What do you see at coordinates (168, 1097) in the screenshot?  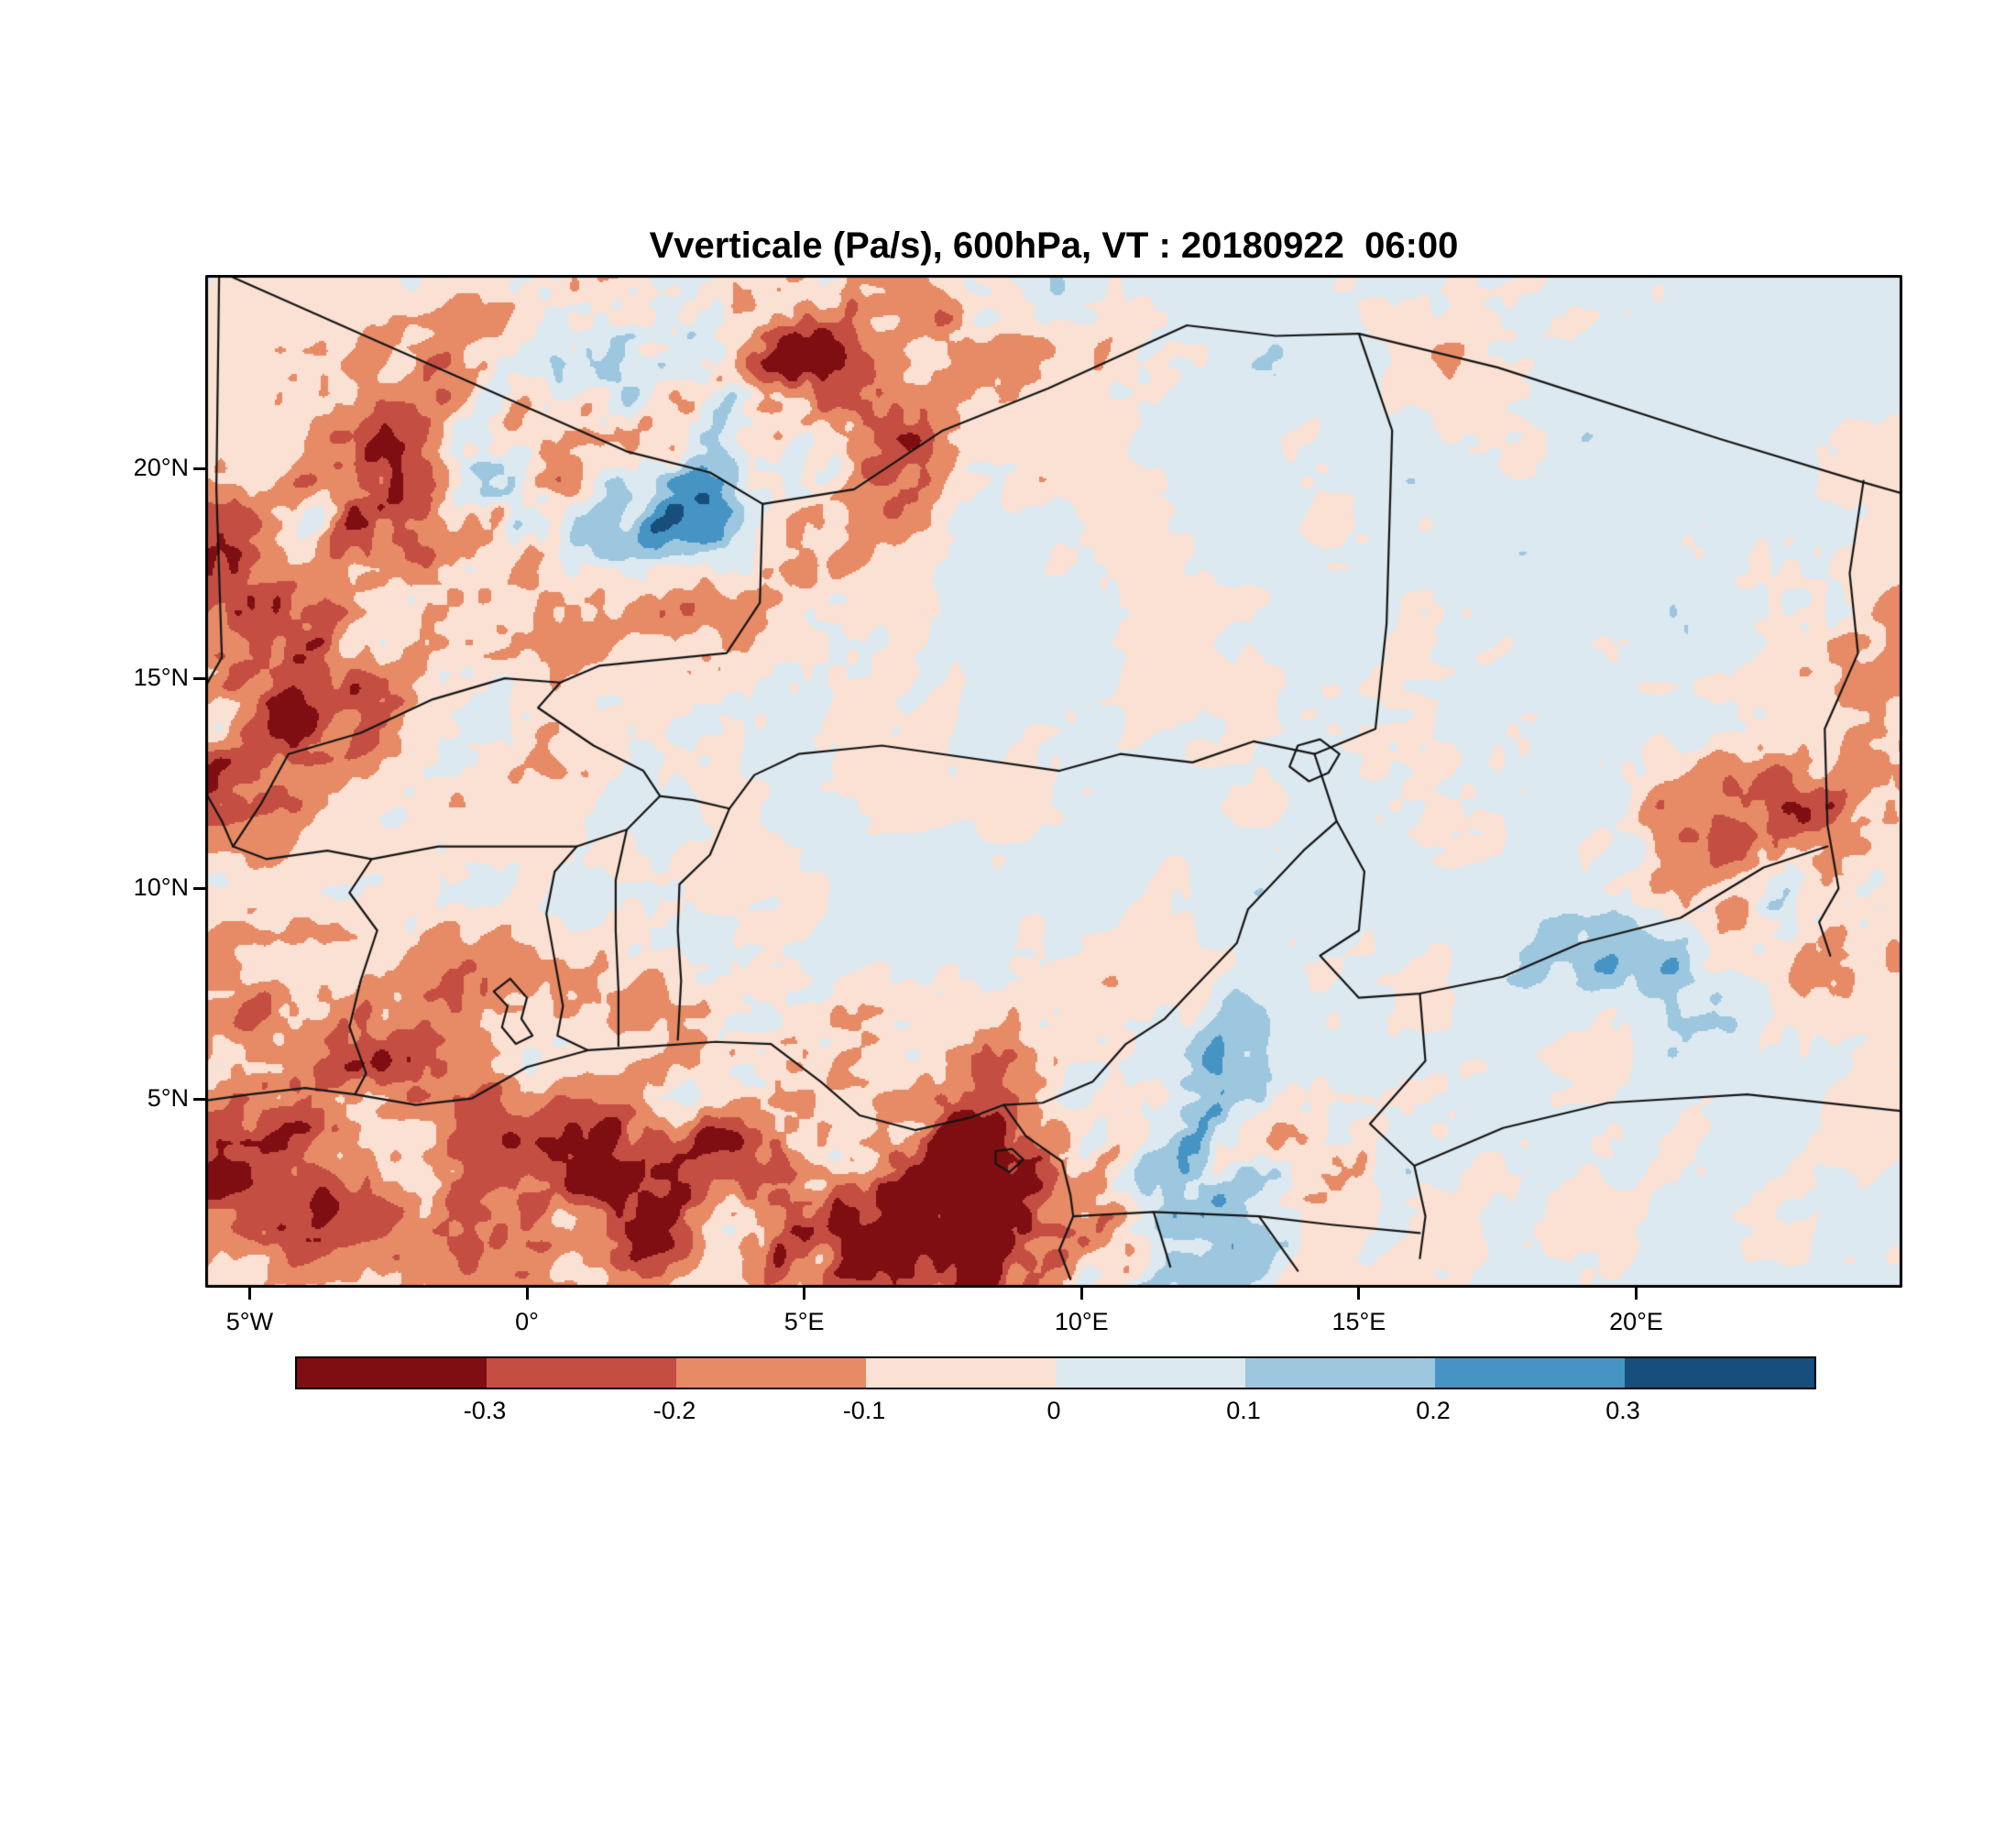 I see `lat-tick-label: 5°N` at bounding box center [168, 1097].